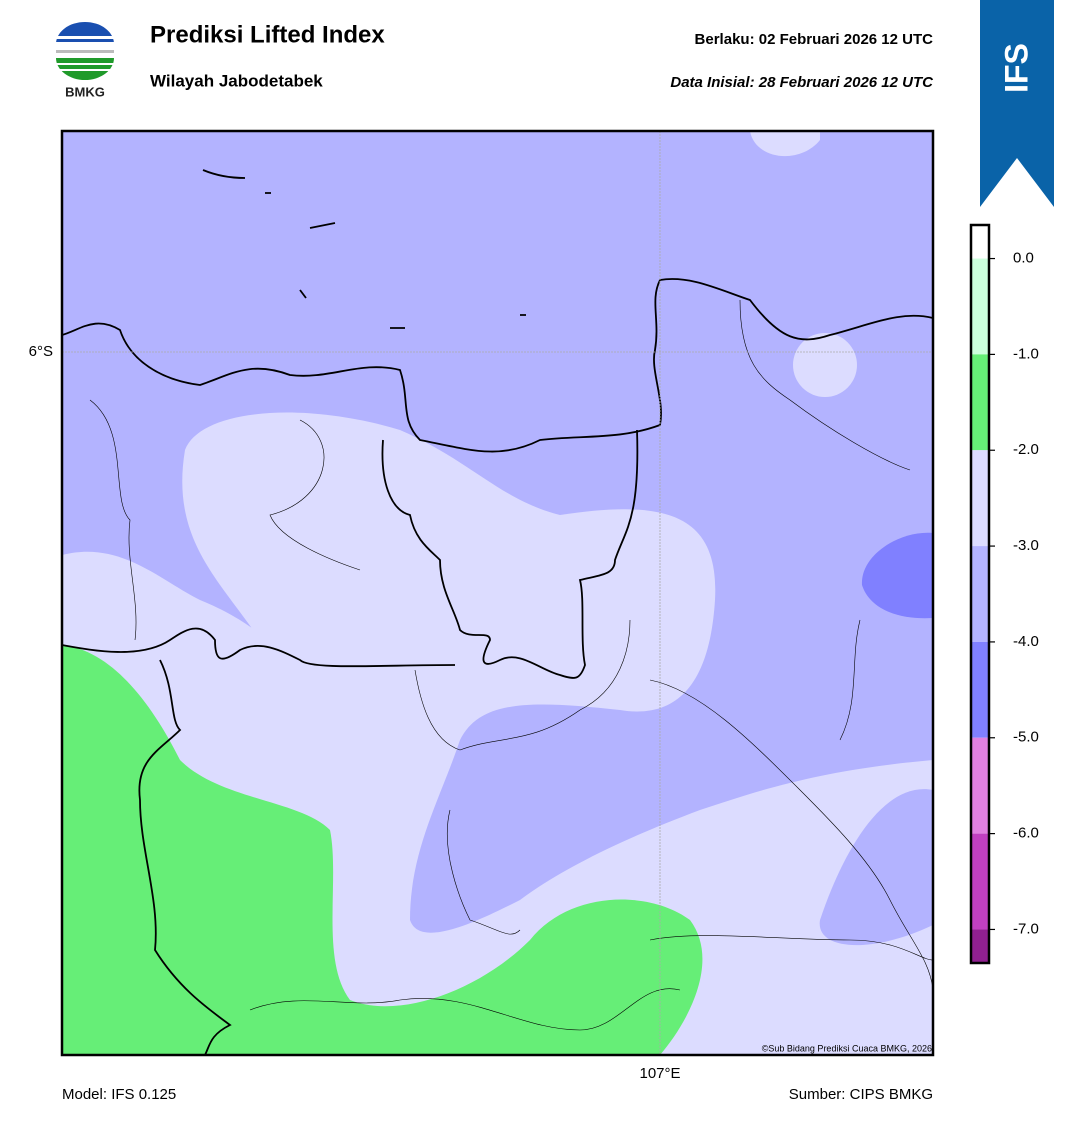 This screenshot has height=1133, width=1068. Describe the element at coordinates (1026, 353) in the screenshot. I see `colorbar-tick-label: -1.0` at that location.